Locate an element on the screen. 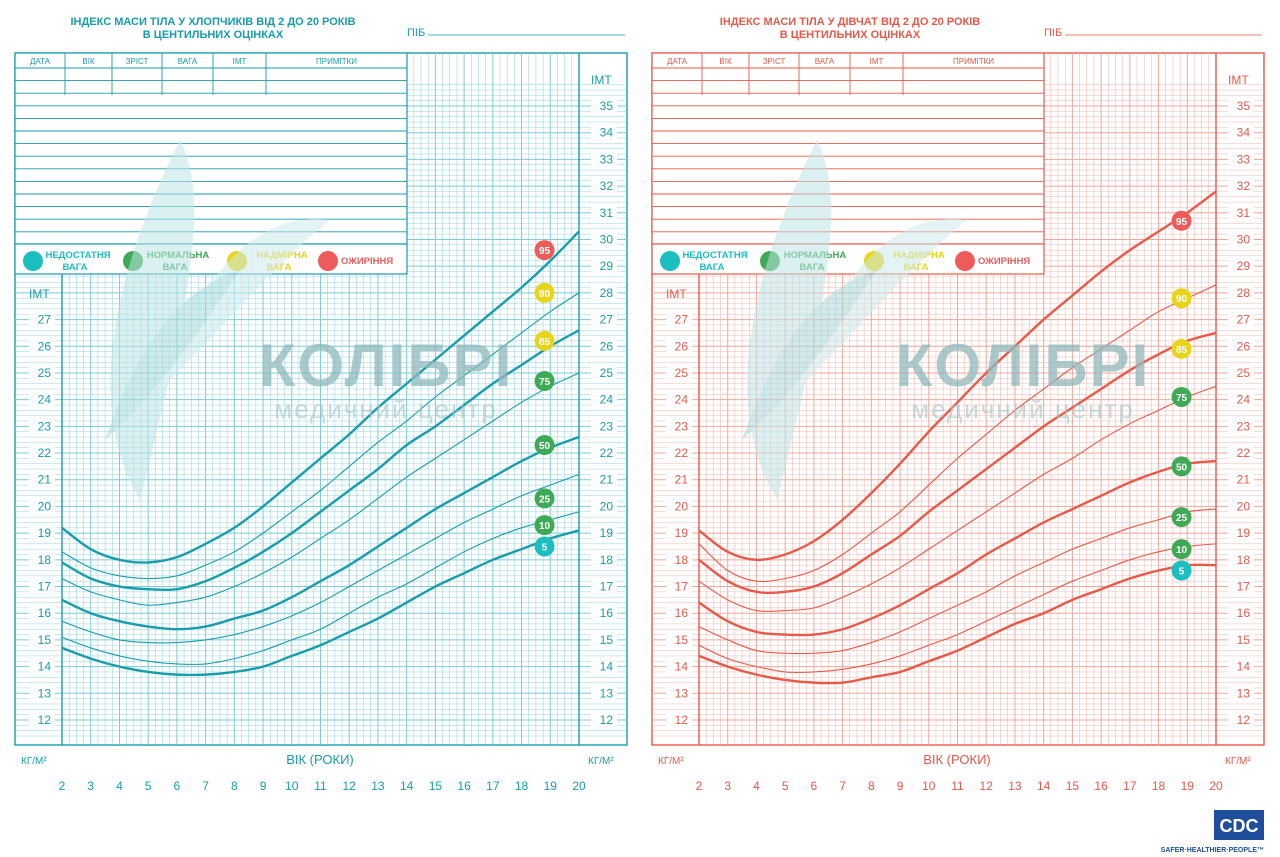 Image resolution: width=1280 pixels, height=857 pixels. chart-subtitle: В ЦЕНТИЛЬНИХ ОЦІНКАХ is located at coordinates (850, 35).